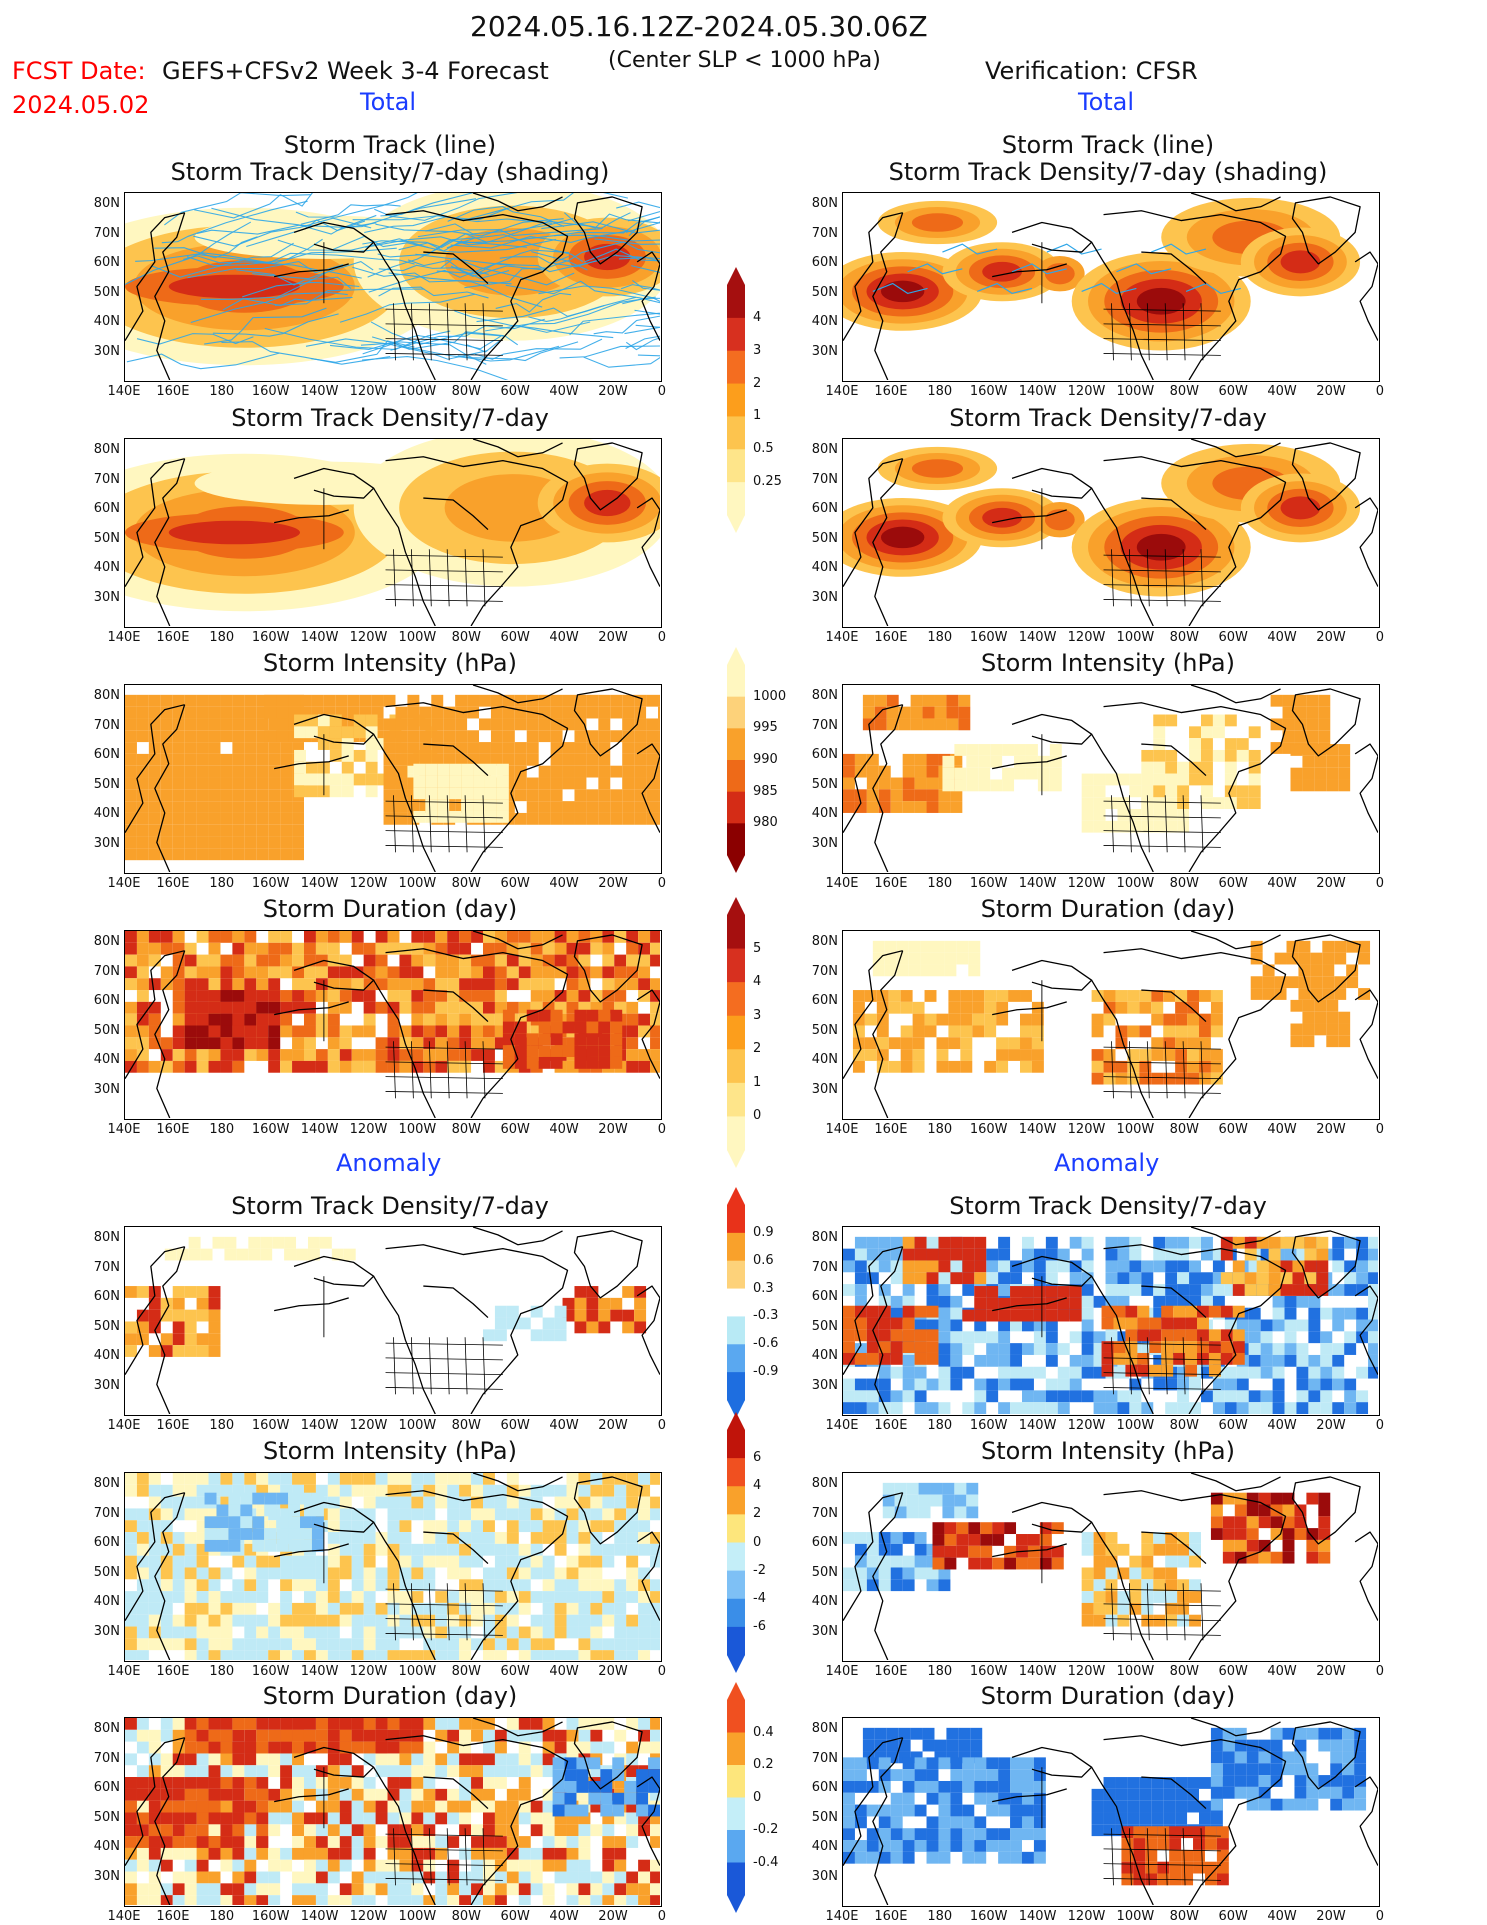 The width and height of the screenshot is (1487, 1925). I want to click on section-anomaly-left: Anomaly, so click(389, 1163).